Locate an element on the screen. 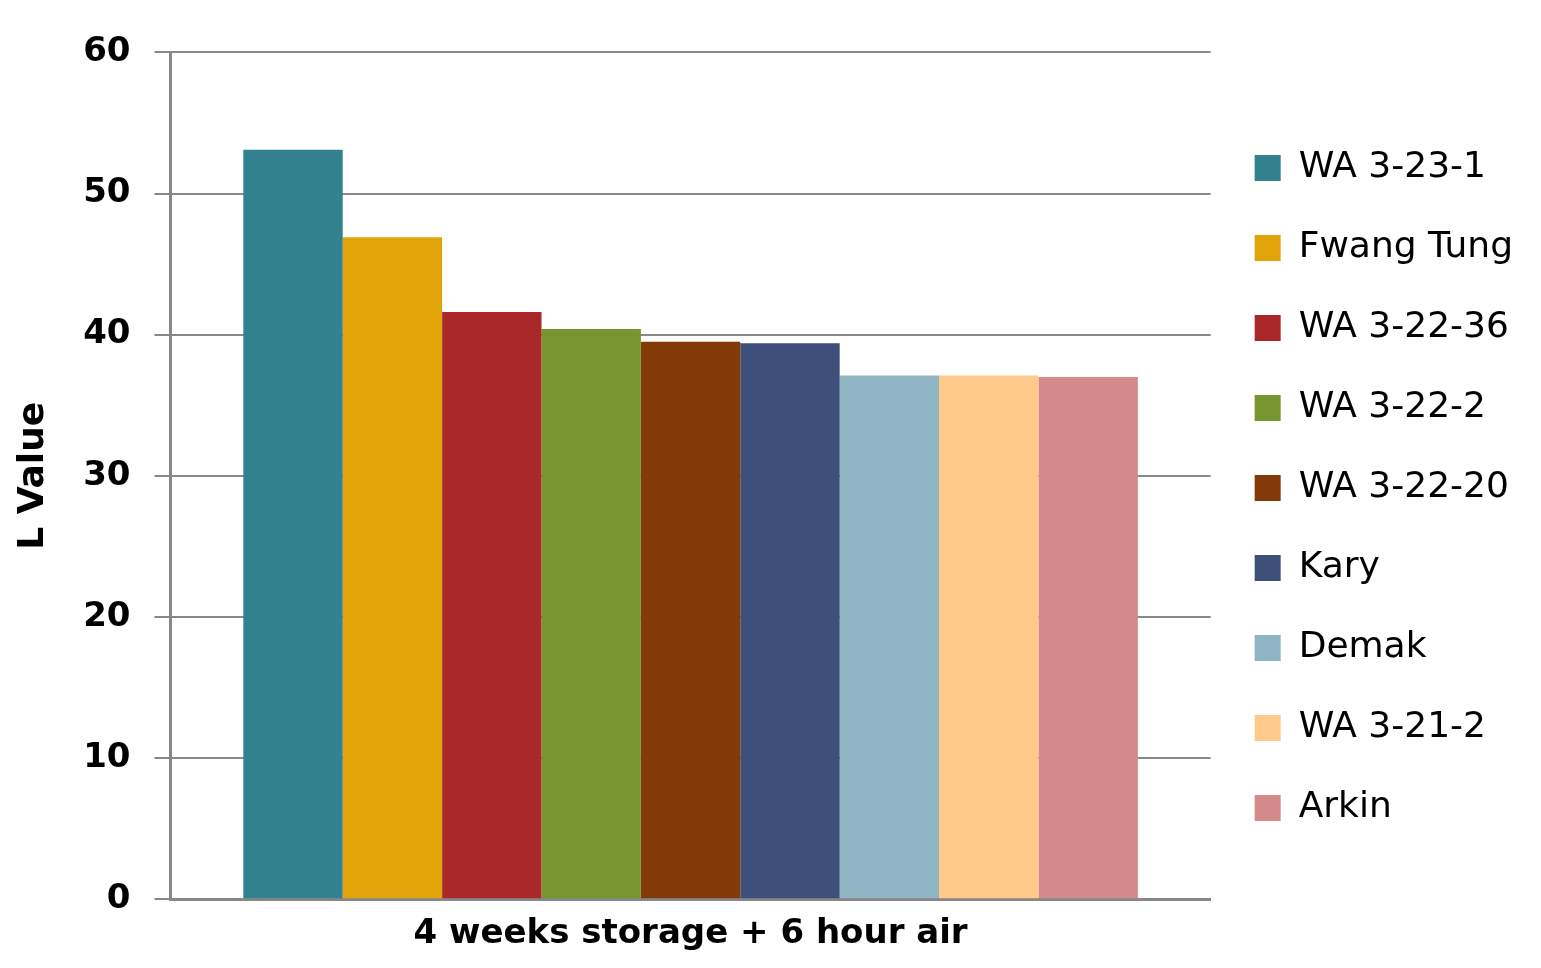  legend-label: Arkin is located at coordinates (1345, 805).